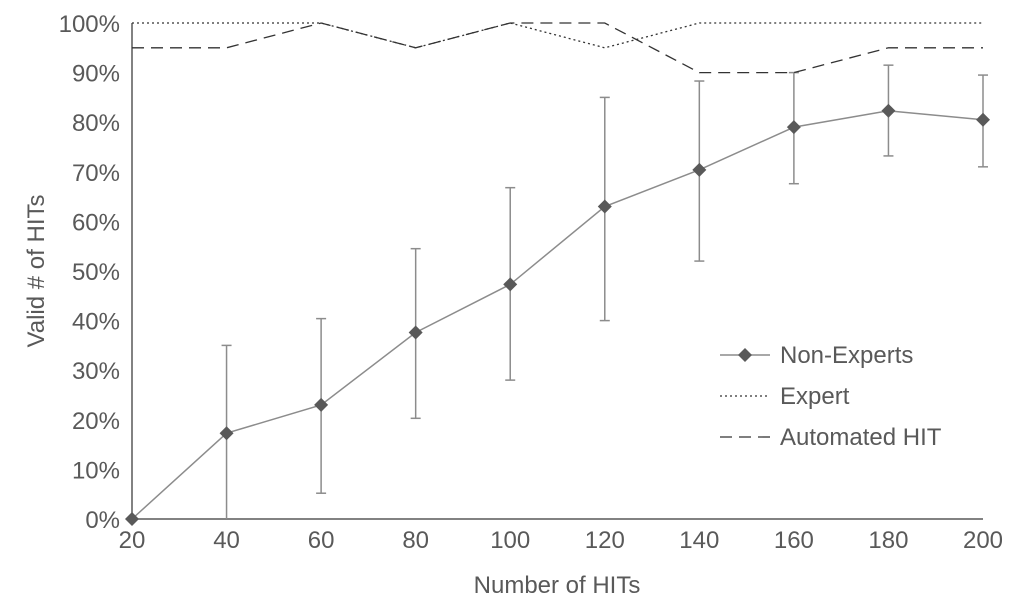 The height and width of the screenshot is (615, 1024). Describe the element at coordinates (96, 222) in the screenshot. I see `y-tick-label: 60%` at that location.